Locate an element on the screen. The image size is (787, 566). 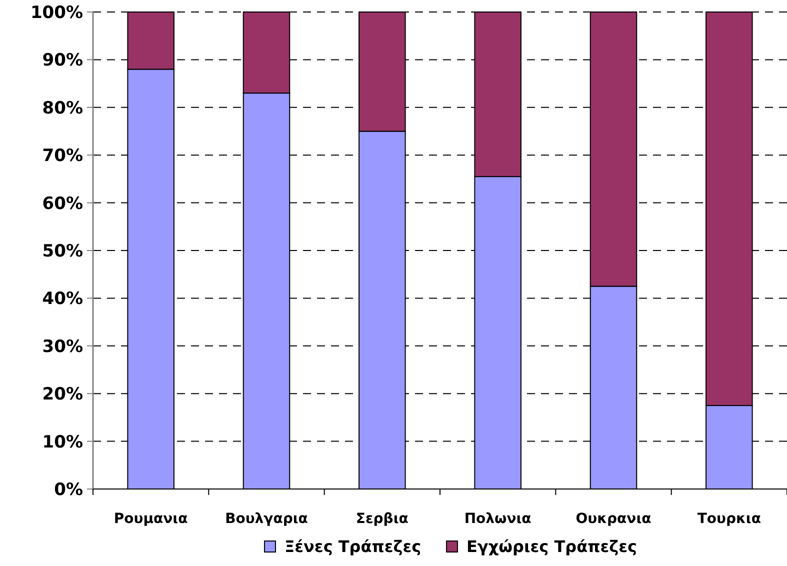
x-tick-label: Τουρκια is located at coordinates (729, 519).